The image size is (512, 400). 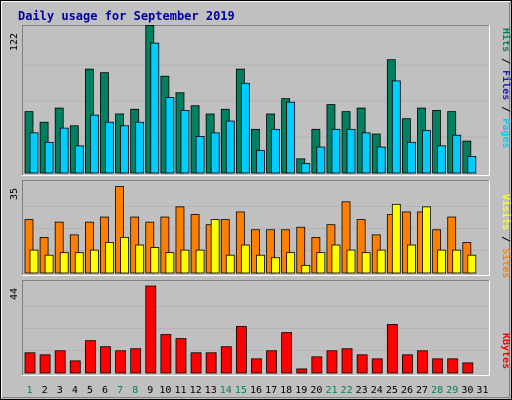 I want to click on legend-kbytes: KBytes, so click(x=505, y=351).